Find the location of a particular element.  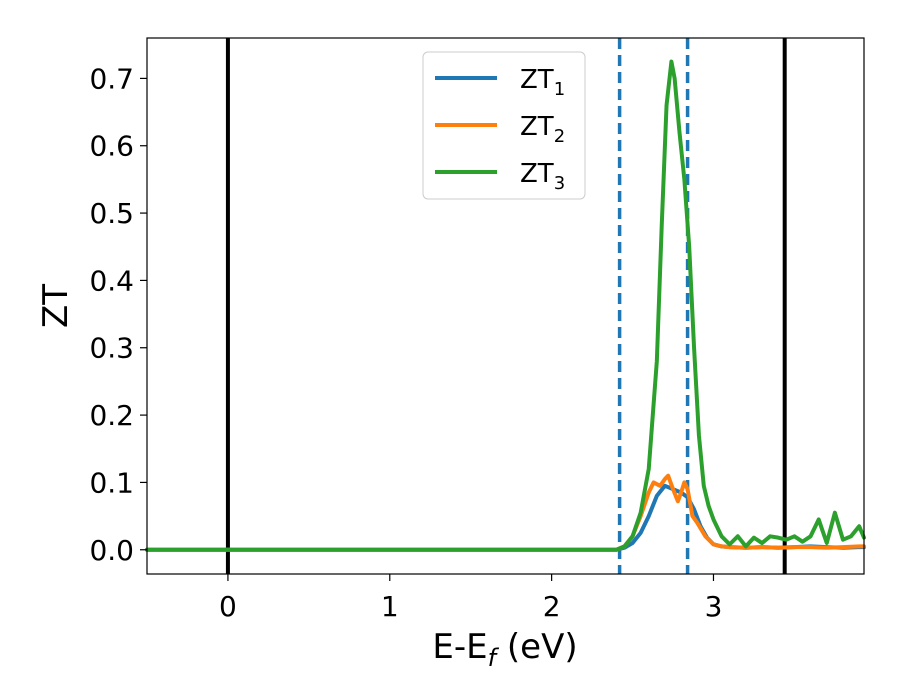

legend-label-zt3: ZT3 is located at coordinates (542, 176).